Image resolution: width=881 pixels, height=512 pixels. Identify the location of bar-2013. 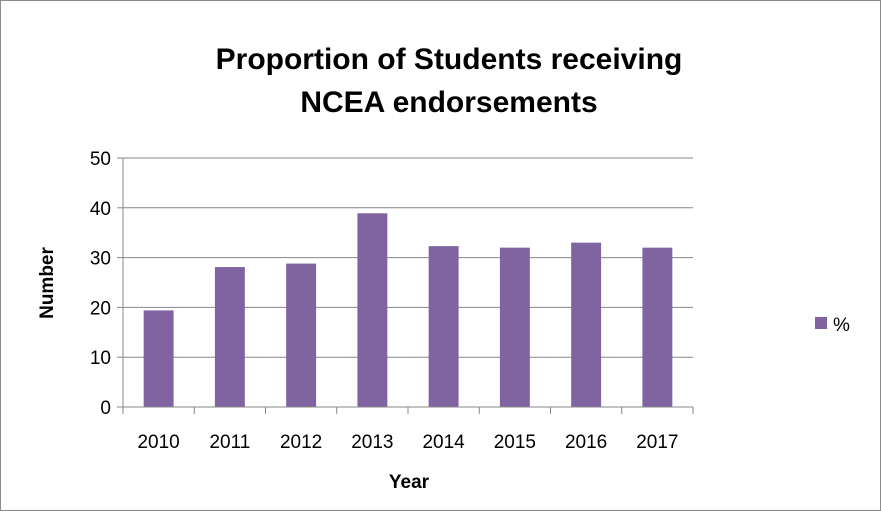
(372, 310).